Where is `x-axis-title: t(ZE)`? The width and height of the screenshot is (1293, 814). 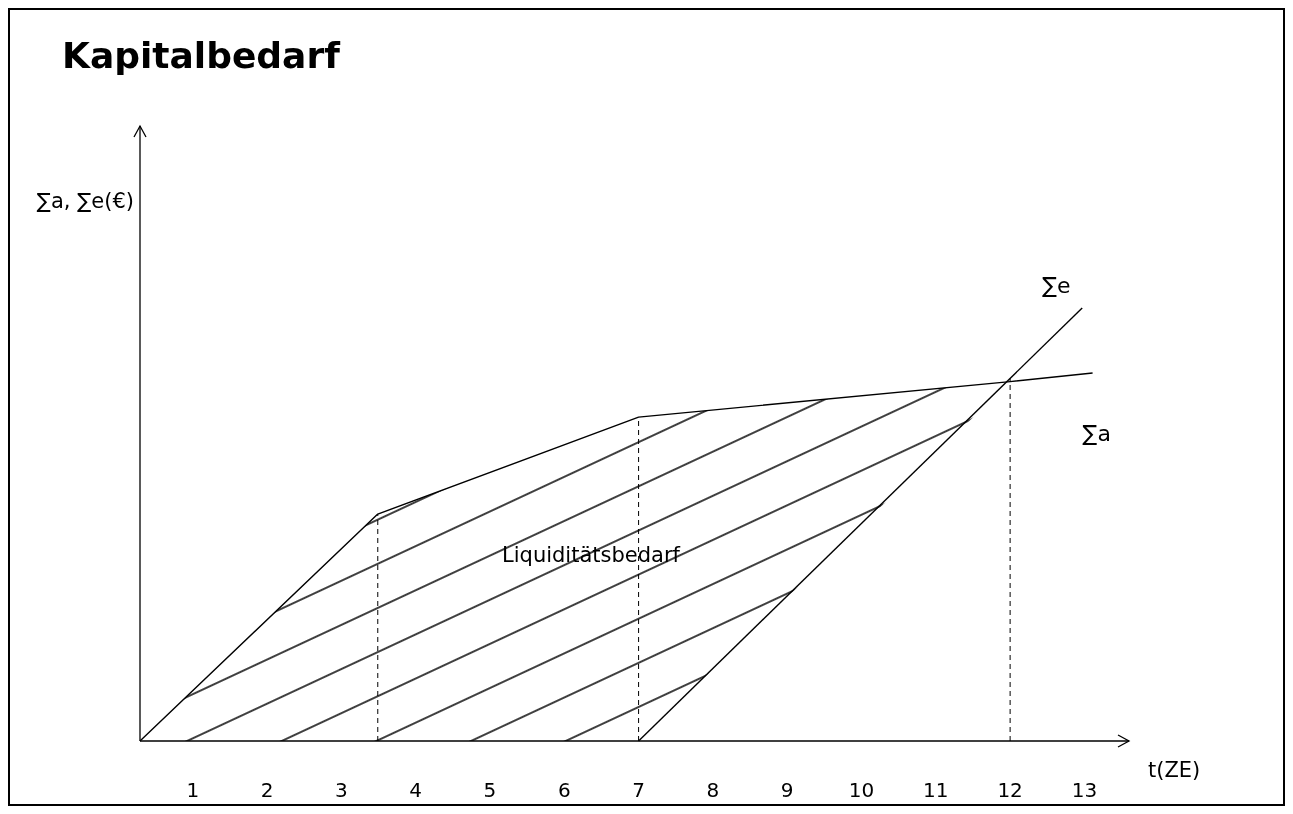
x-axis-title: t(ZE) is located at coordinates (1174, 770).